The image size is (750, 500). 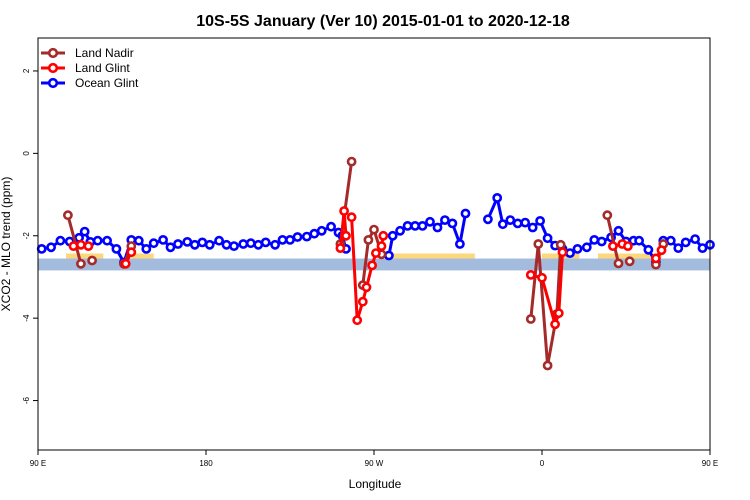 I want to click on y-tick-label: 2, so click(x=26, y=70).